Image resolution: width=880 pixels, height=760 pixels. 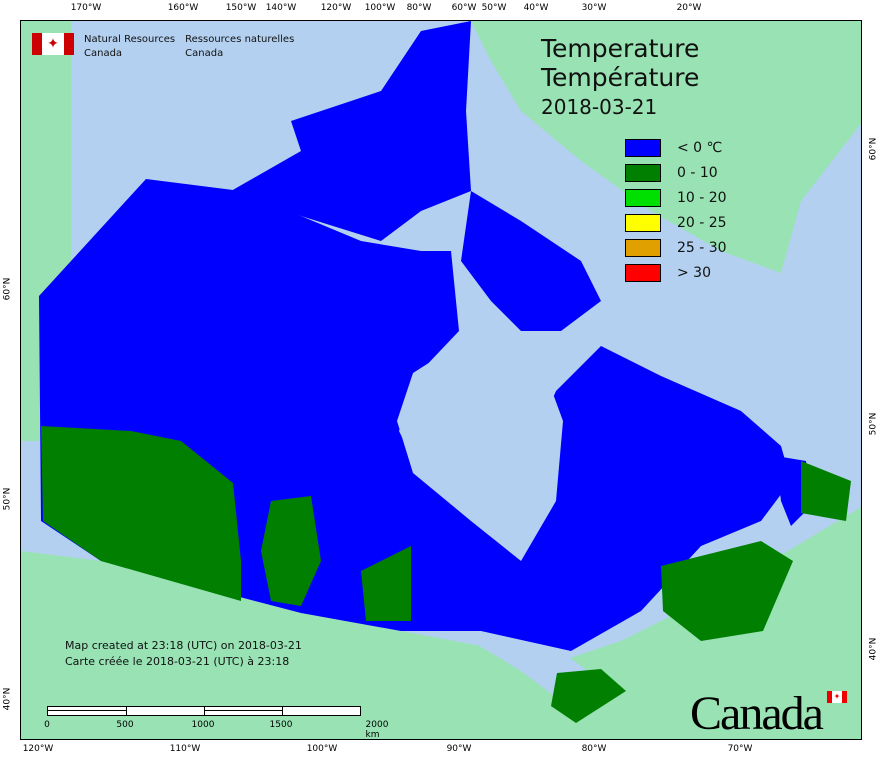 I want to click on lon-label: 160°W, so click(x=183, y=8).